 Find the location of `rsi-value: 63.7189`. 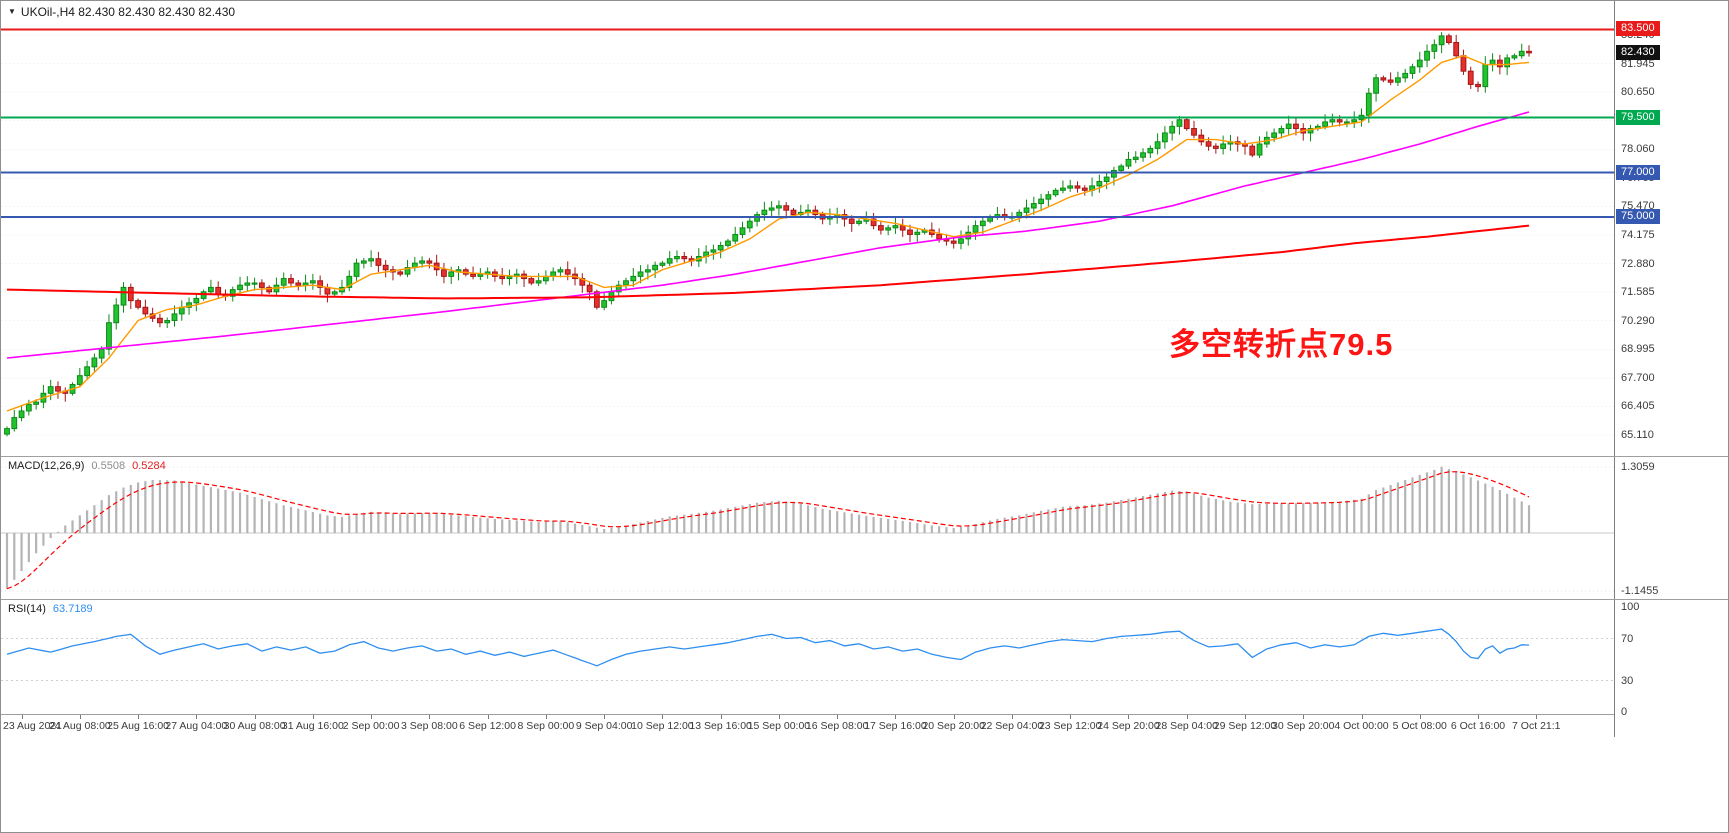

rsi-value: 63.7189 is located at coordinates (72, 609).